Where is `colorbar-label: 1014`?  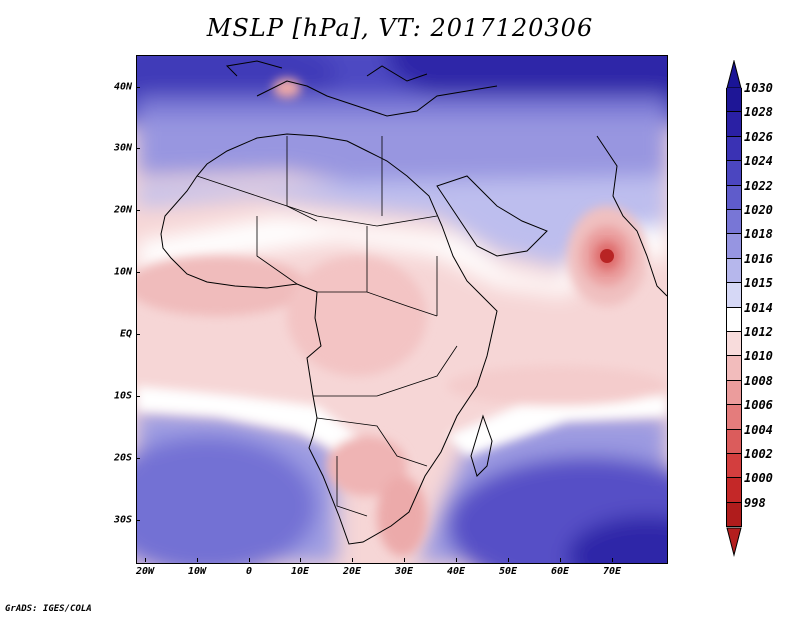 colorbar-label: 1014 is located at coordinates (758, 307).